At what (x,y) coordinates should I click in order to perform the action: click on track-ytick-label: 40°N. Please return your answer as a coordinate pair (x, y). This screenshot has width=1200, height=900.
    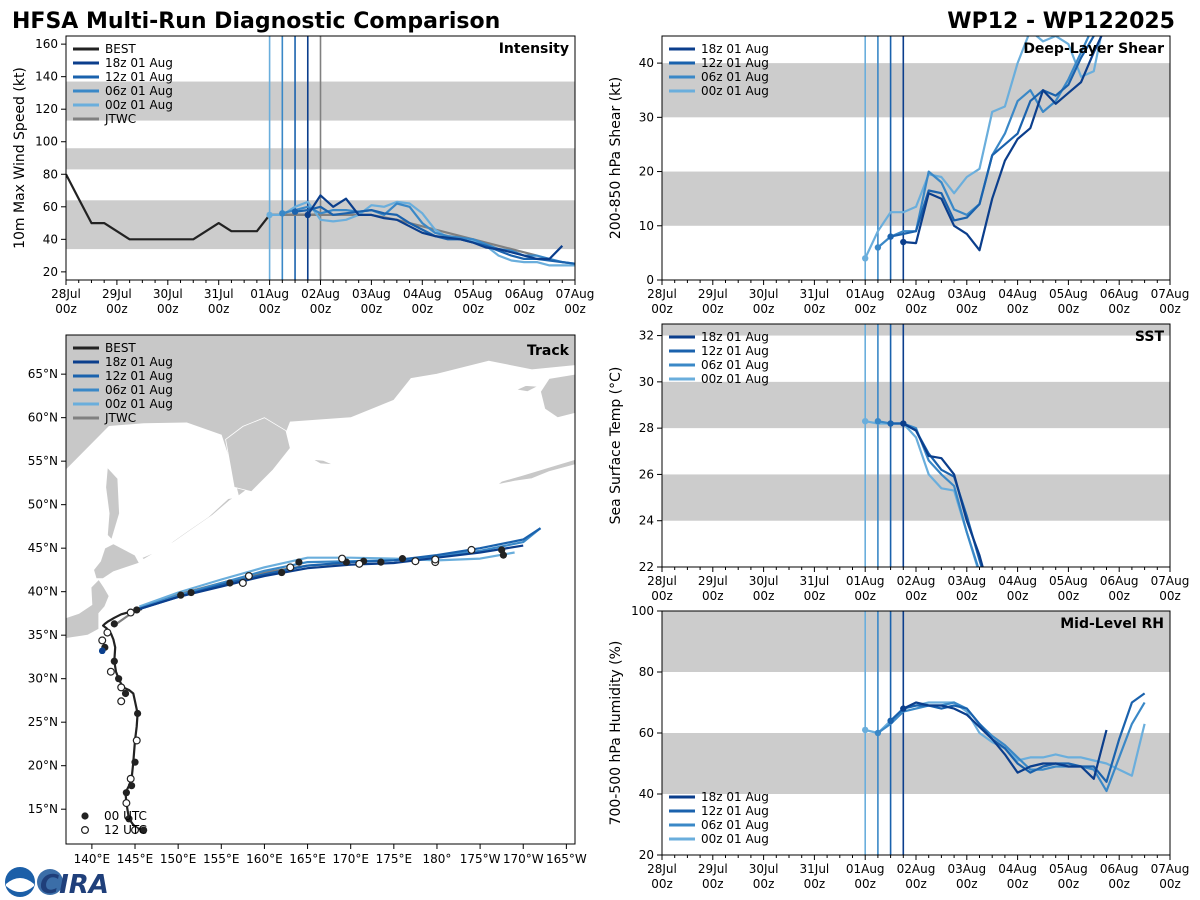
    Looking at the image, I should click on (43, 592).